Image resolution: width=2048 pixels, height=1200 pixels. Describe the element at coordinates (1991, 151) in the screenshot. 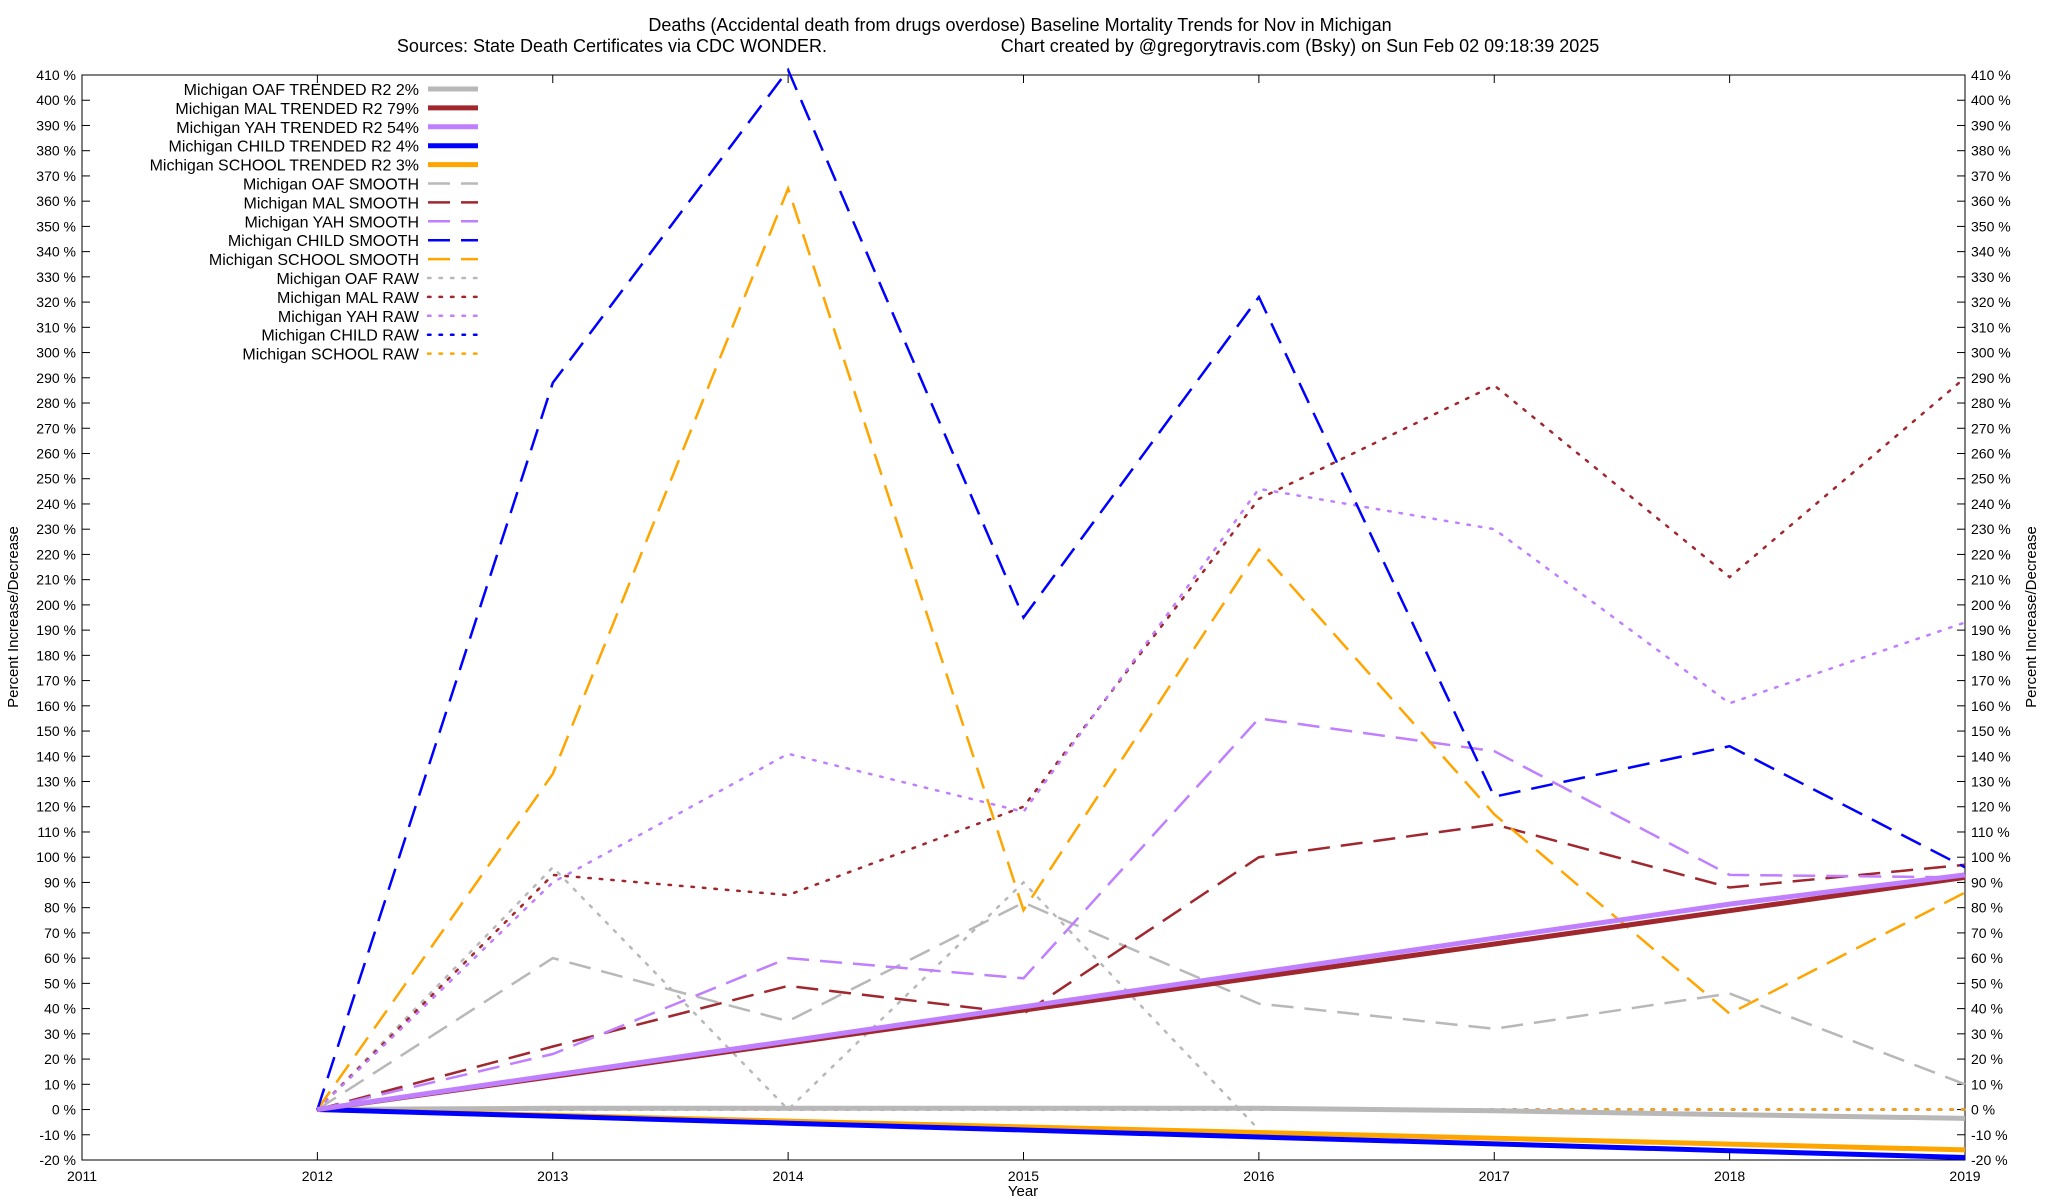

I see `y-tick-label-right: 380 %` at that location.